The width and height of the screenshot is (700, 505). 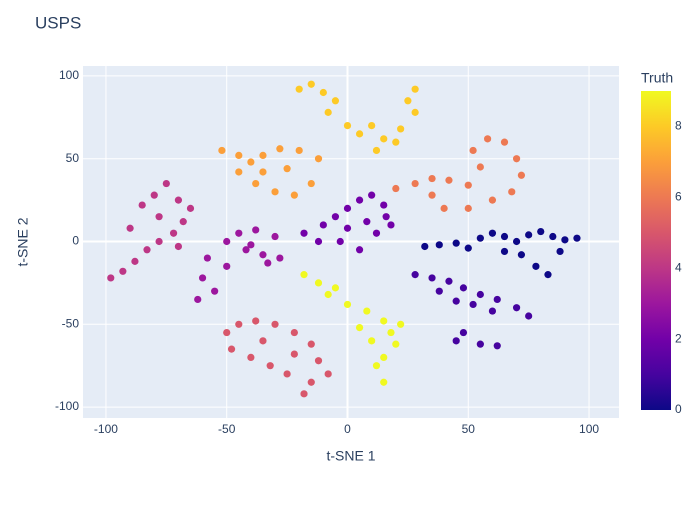 I want to click on y-tick-label: 100, so click(x=69, y=75).